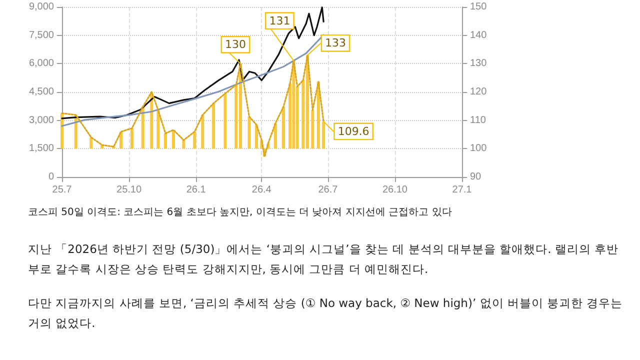 Image resolution: width=640 pixels, height=360 pixels. I want to click on x-tick-label: 27.1, so click(462, 190).